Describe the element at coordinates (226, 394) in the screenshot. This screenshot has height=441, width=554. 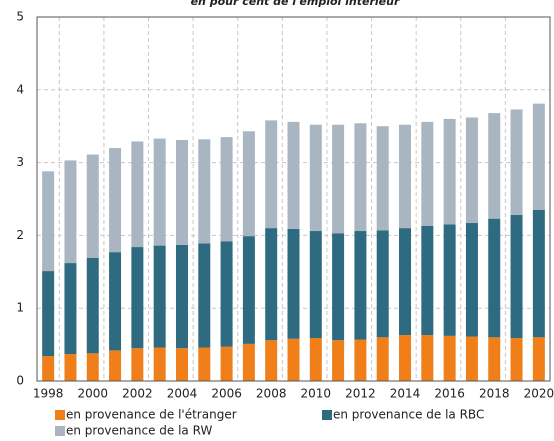
I see `x-tick-label: 2006` at that location.